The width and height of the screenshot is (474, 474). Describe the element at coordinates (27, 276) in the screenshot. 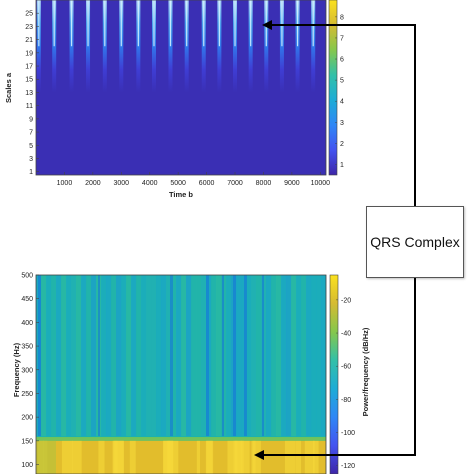

I see `spectrogram-y-tick-label: 500` at that location.